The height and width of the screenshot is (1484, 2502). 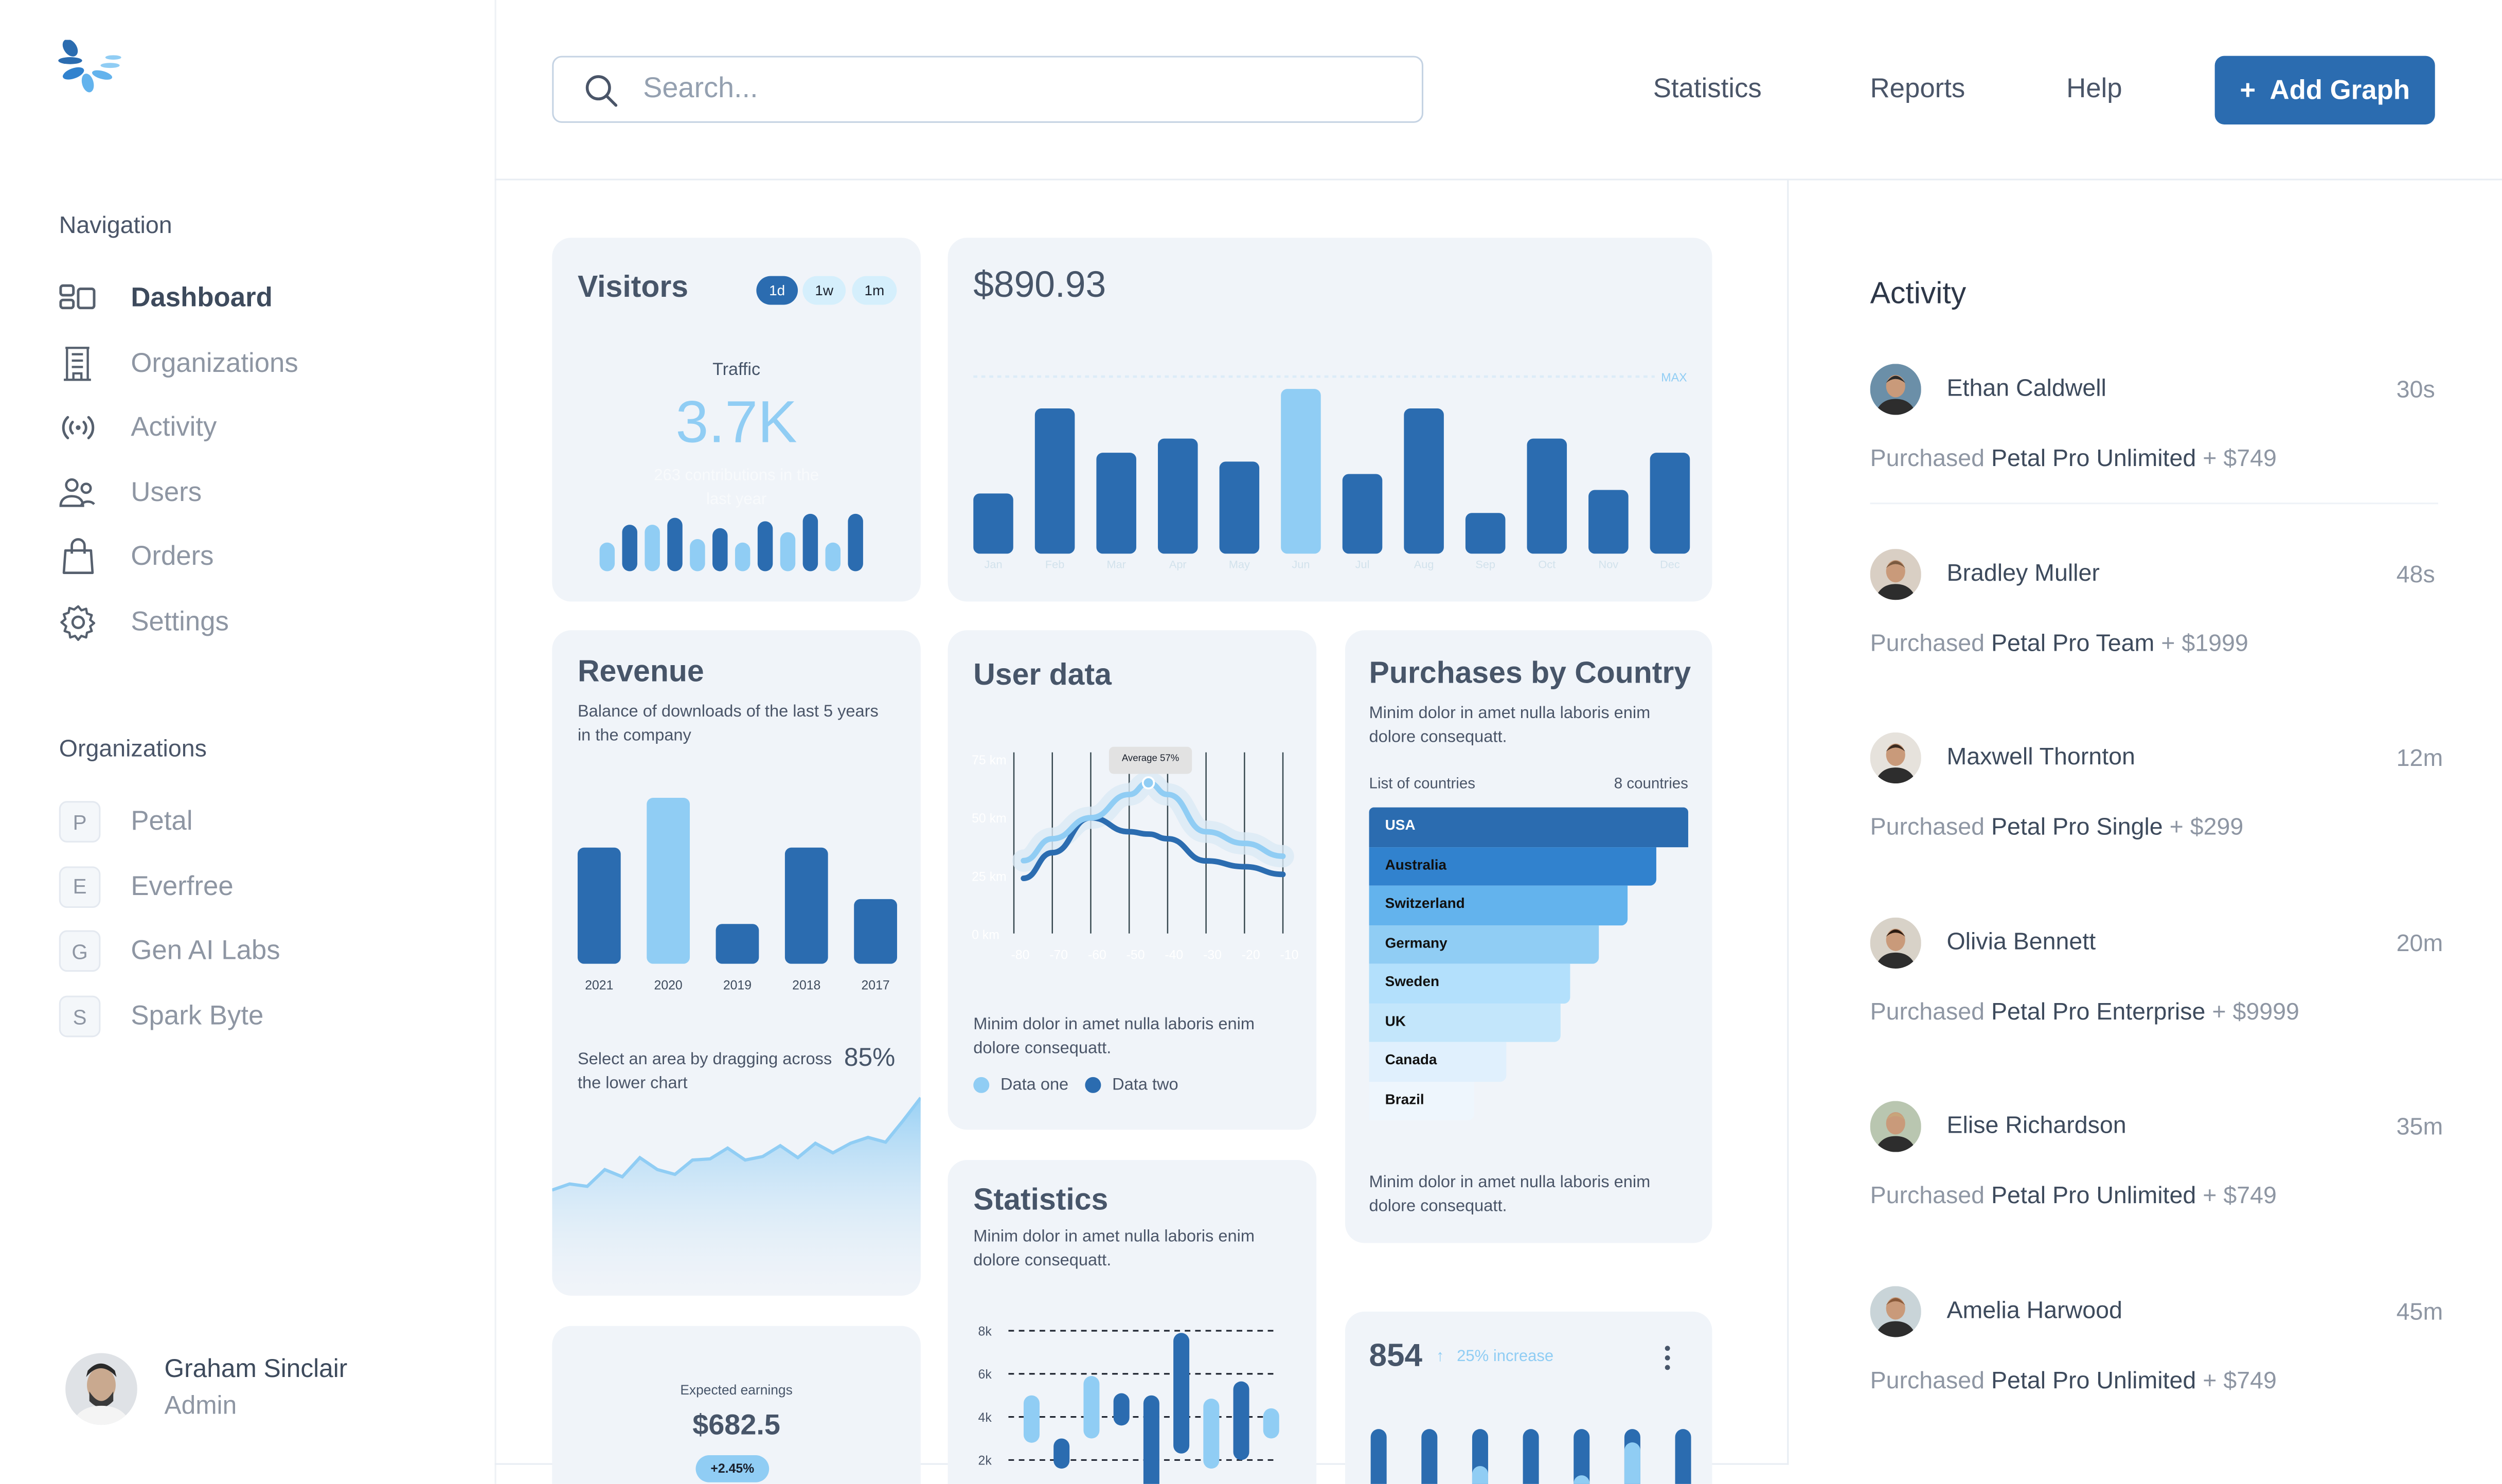 What do you see at coordinates (1498, 905) in the screenshot?
I see `country-bar: Switzerland` at bounding box center [1498, 905].